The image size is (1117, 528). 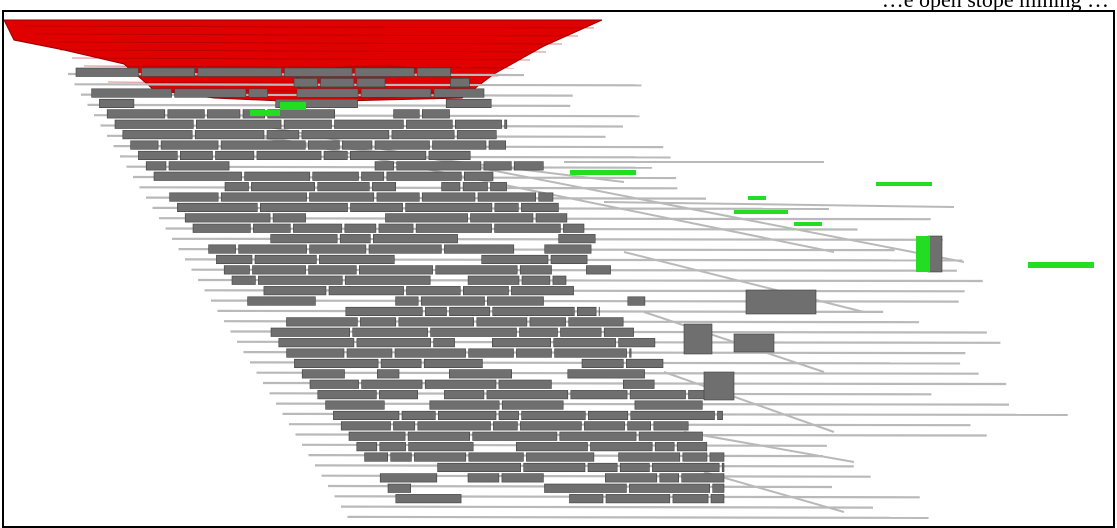 I want to click on ramp, so click(x=769, y=447).